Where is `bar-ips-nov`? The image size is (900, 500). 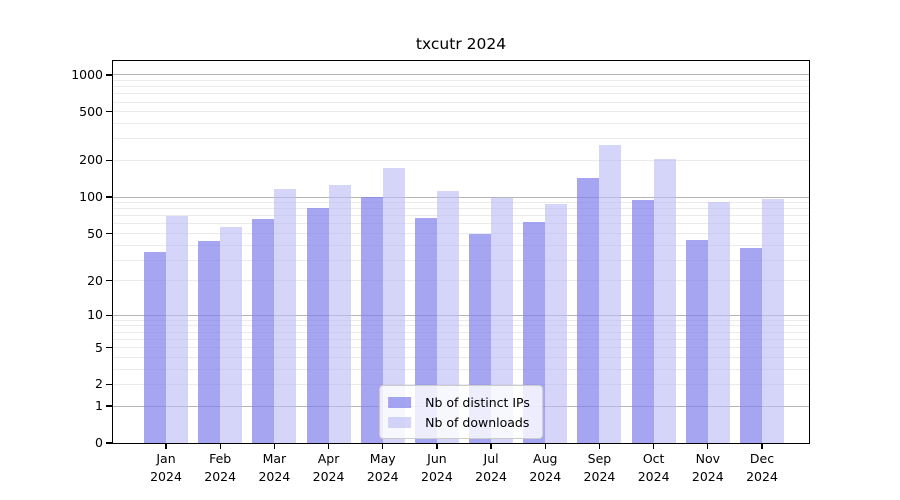 bar-ips-nov is located at coordinates (696, 341).